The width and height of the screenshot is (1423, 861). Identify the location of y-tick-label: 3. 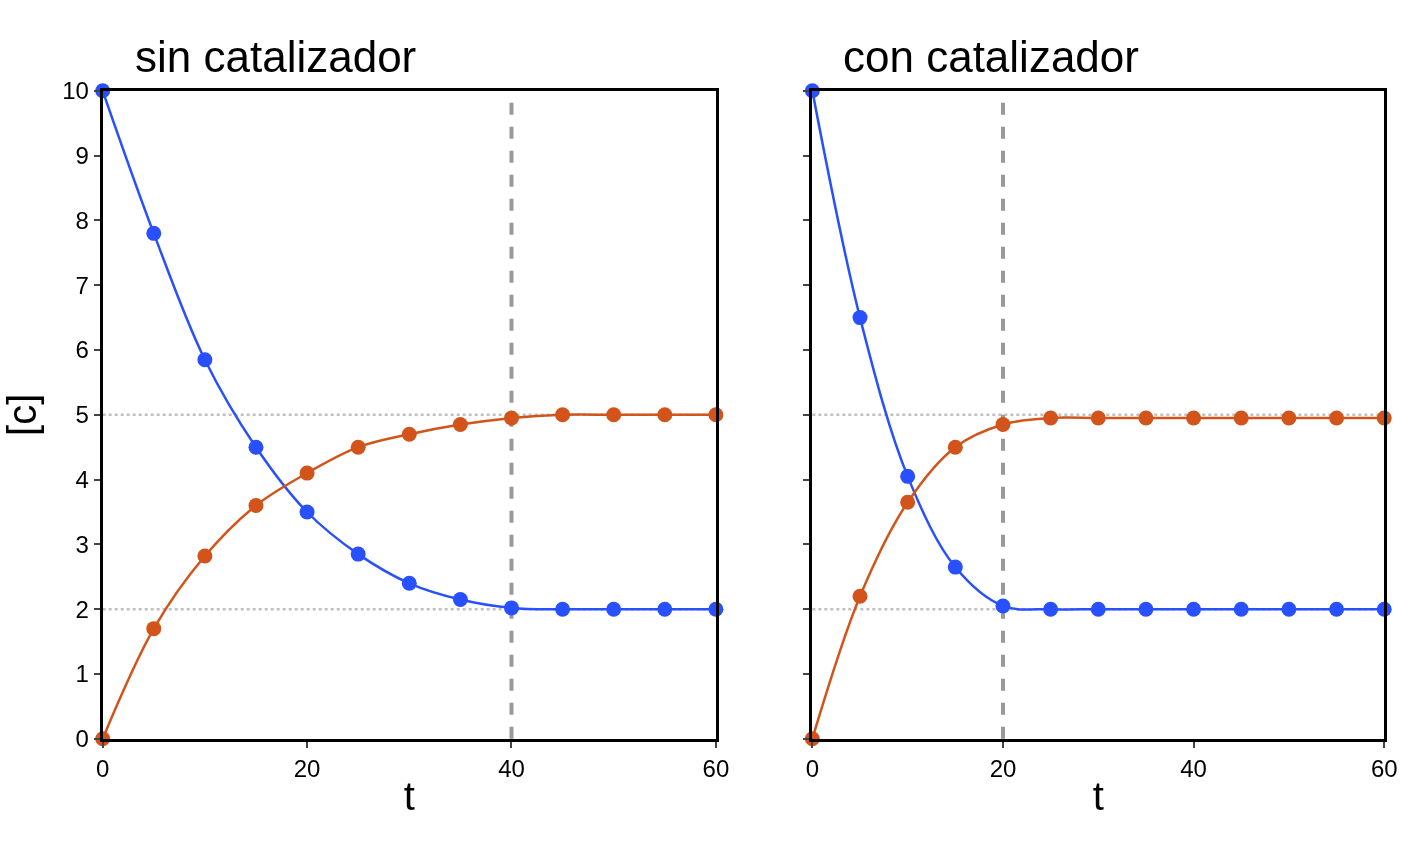
(82, 544).